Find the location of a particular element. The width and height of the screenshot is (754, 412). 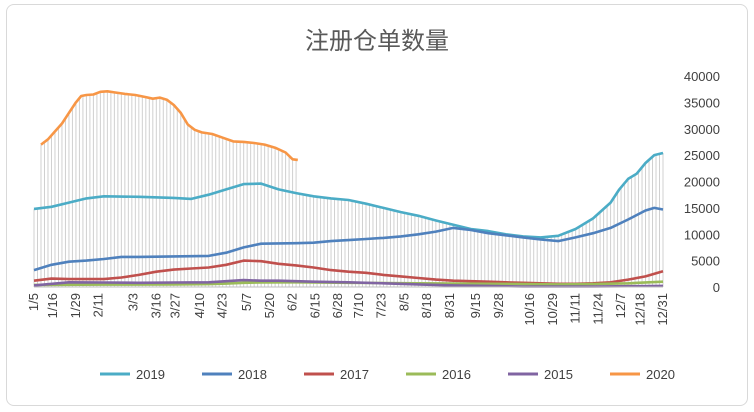

chart-title: 注册仓单数量 is located at coordinates (377, 41).